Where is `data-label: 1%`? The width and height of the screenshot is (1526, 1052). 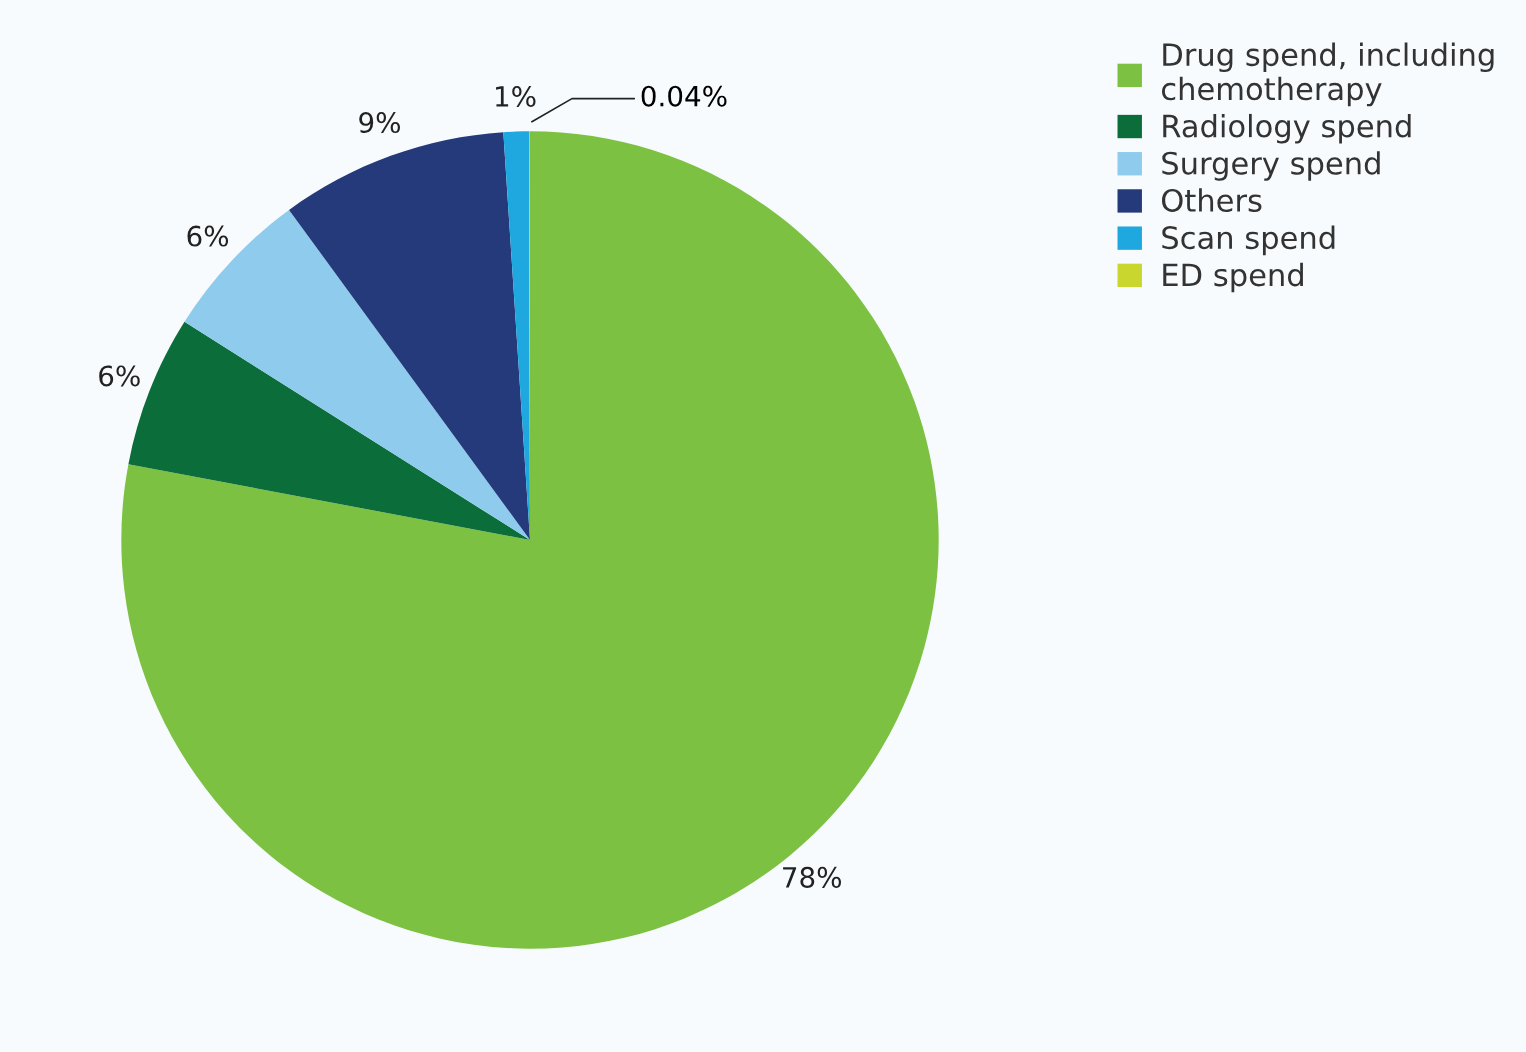
data-label: 1% is located at coordinates (516, 96).